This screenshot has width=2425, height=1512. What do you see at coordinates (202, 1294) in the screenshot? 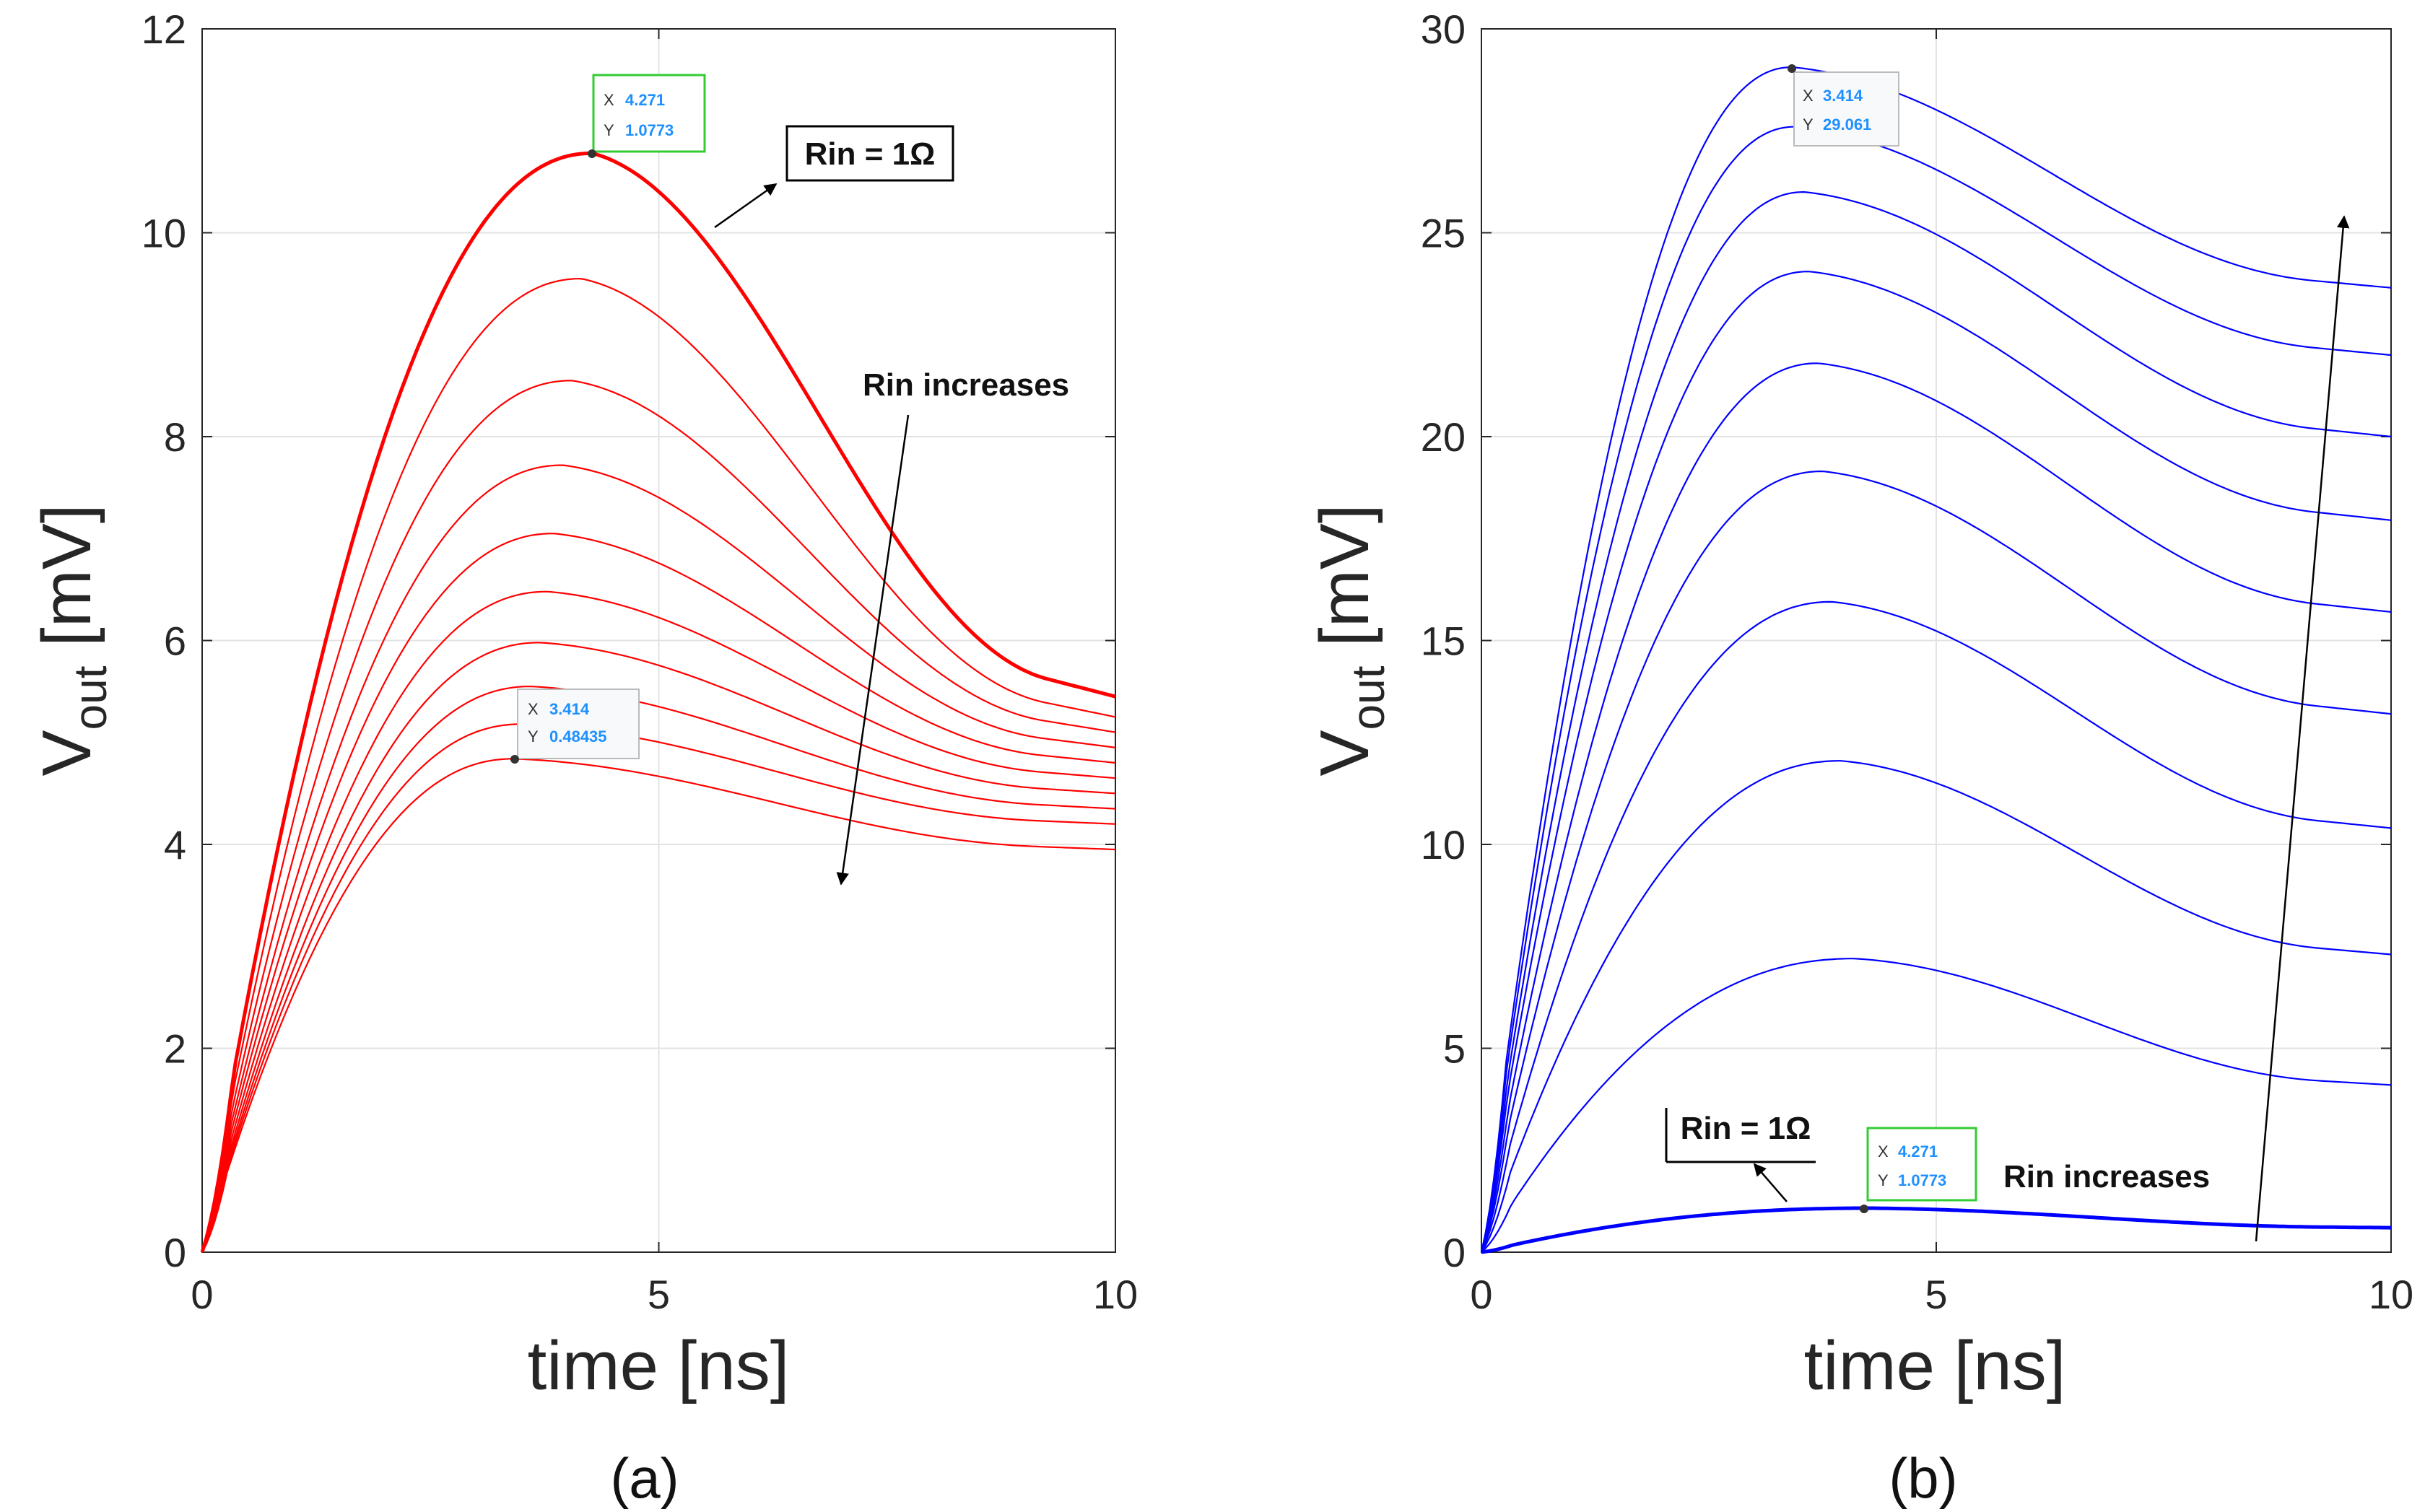
I see `x-tick-label-a: 0` at bounding box center [202, 1294].